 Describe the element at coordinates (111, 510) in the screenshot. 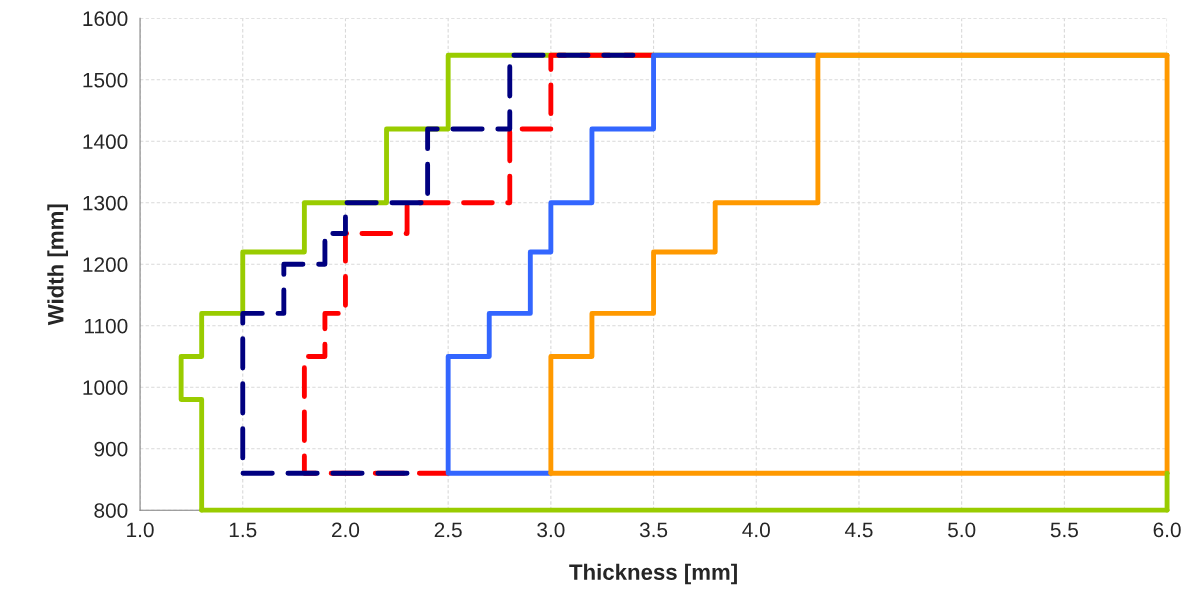

I see `y-tick-label: 800` at that location.